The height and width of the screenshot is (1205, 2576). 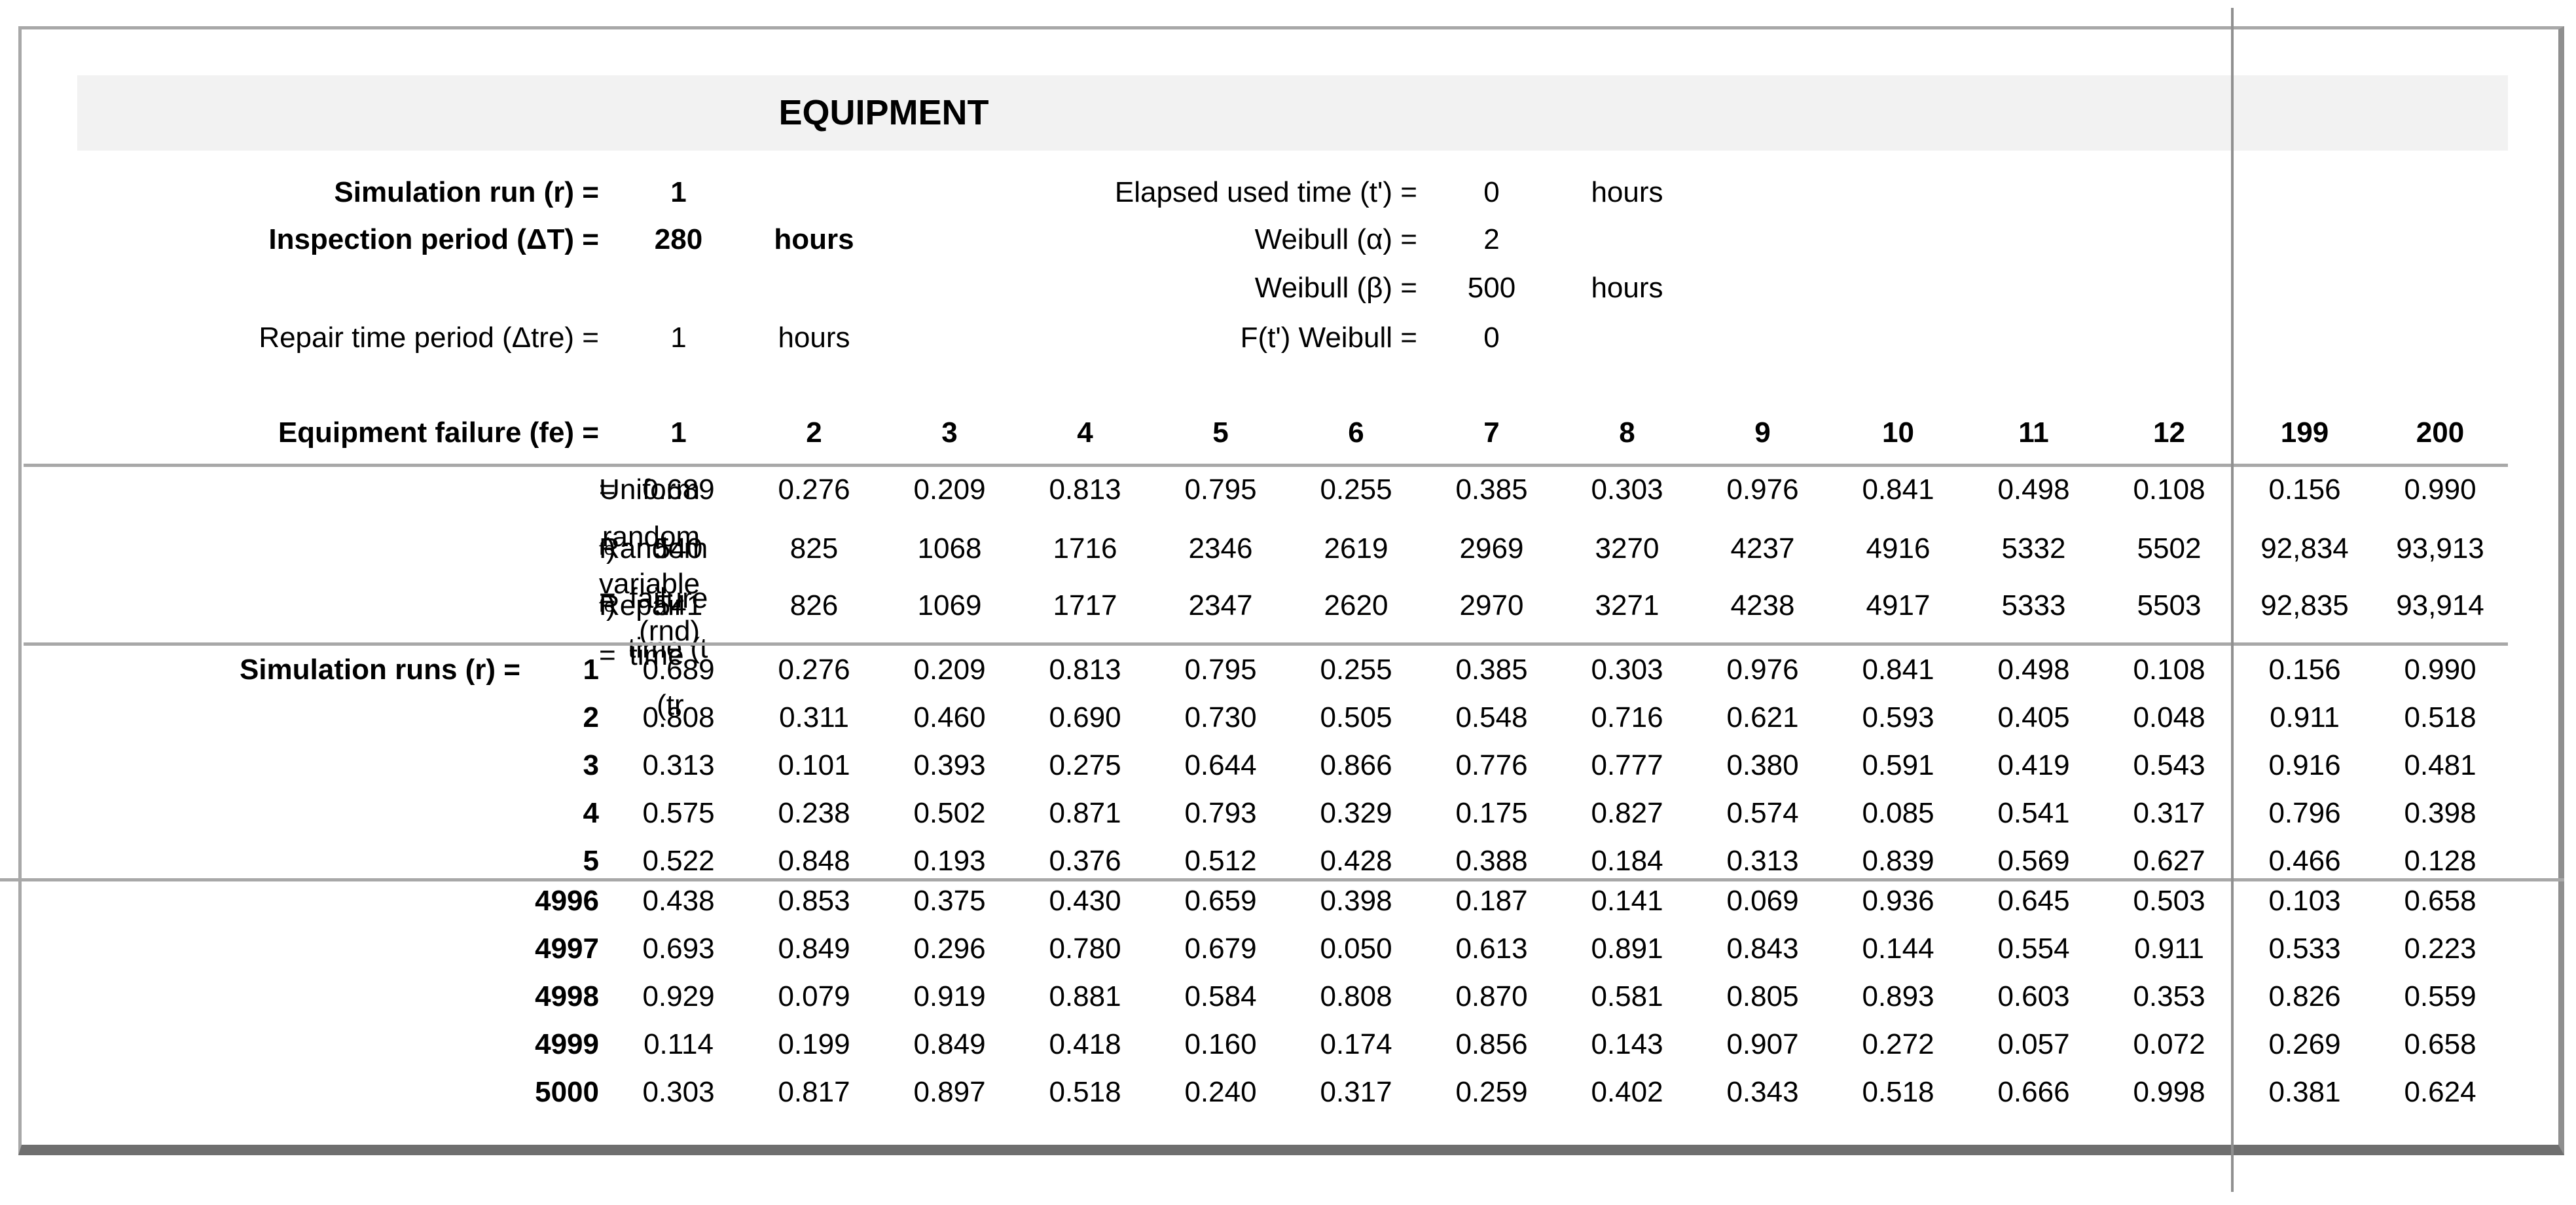 What do you see at coordinates (1898, 861) in the screenshot?
I see `value-cell: 0.839` at bounding box center [1898, 861].